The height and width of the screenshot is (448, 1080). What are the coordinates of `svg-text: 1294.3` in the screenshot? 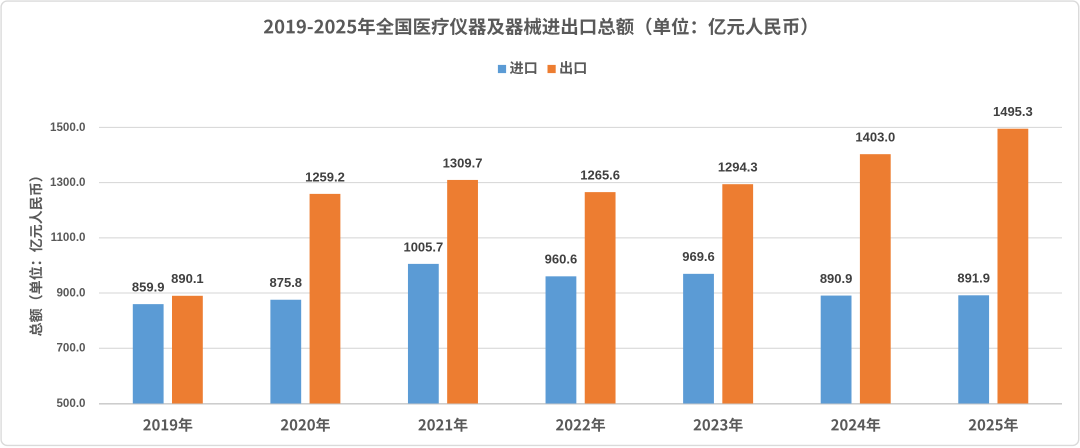 It's located at (738, 167).